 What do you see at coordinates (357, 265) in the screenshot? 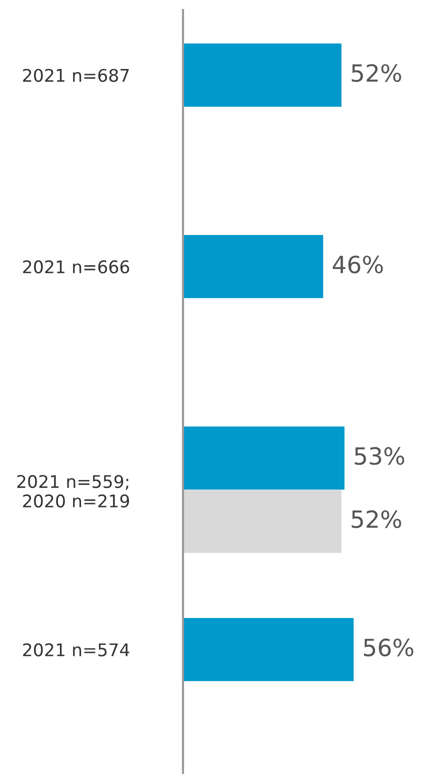
I see `data-label: 46%` at bounding box center [357, 265].